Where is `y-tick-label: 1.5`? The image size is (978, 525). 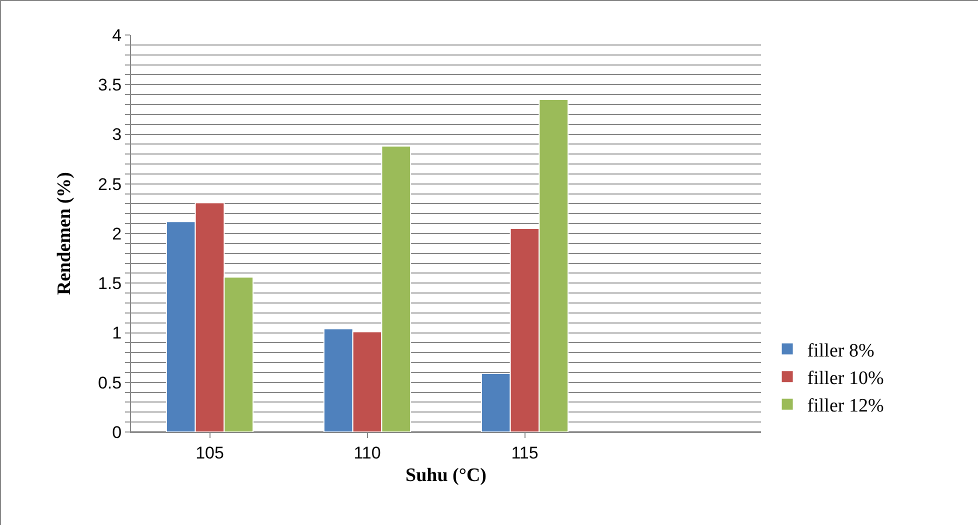 y-tick-label: 1.5 is located at coordinates (110, 284).